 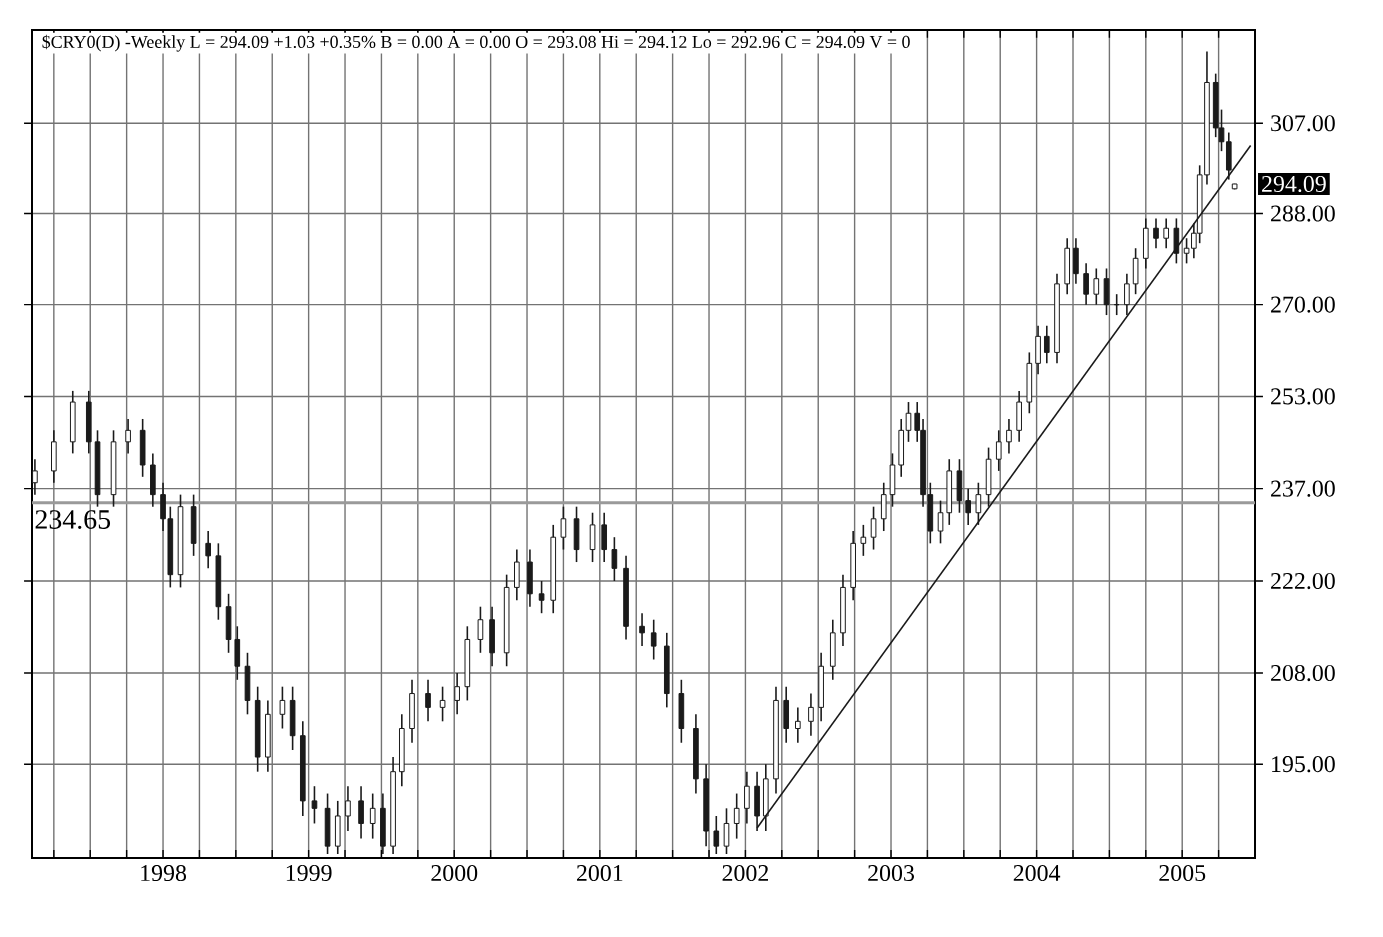 I want to click on x-tick-label: 1999, so click(x=309, y=872).